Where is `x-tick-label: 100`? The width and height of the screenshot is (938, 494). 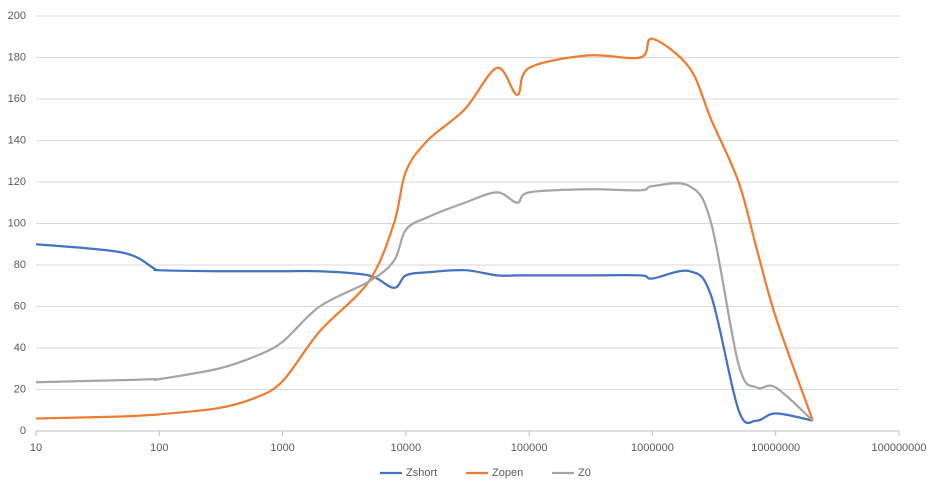 x-tick-label: 100 is located at coordinates (159, 448).